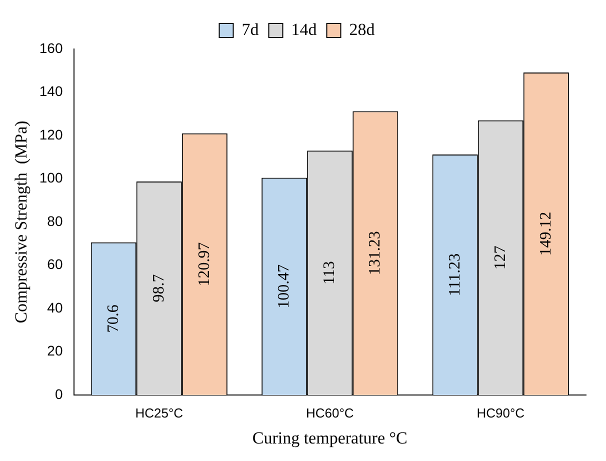 This screenshot has height=461, width=606. What do you see at coordinates (55, 264) in the screenshot?
I see `y-tick-label: 60` at bounding box center [55, 264].